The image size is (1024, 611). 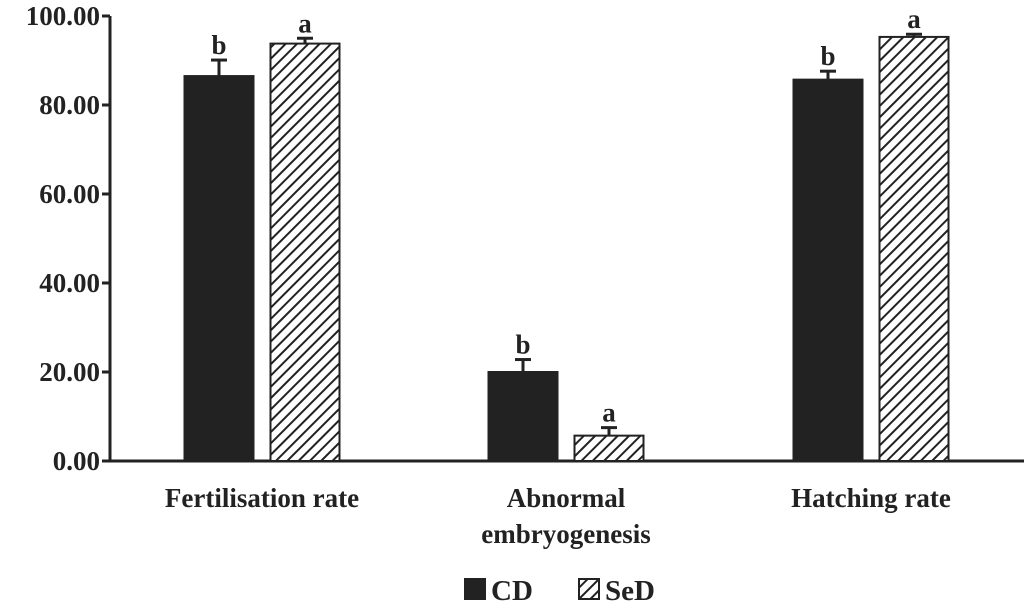 I want to click on y-tick-label: 60.00, so click(x=69, y=194).